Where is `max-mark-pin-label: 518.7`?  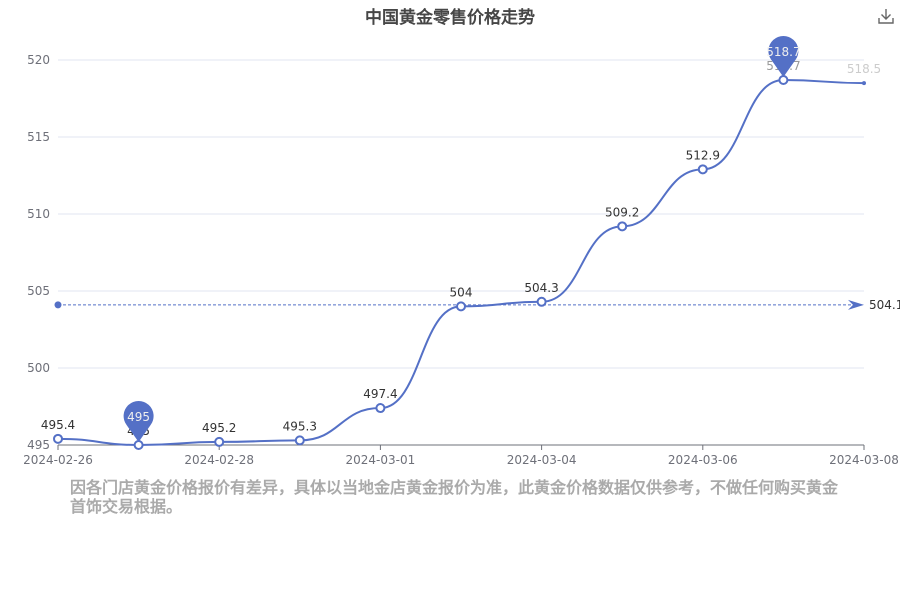 max-mark-pin-label: 518.7 is located at coordinates (783, 52).